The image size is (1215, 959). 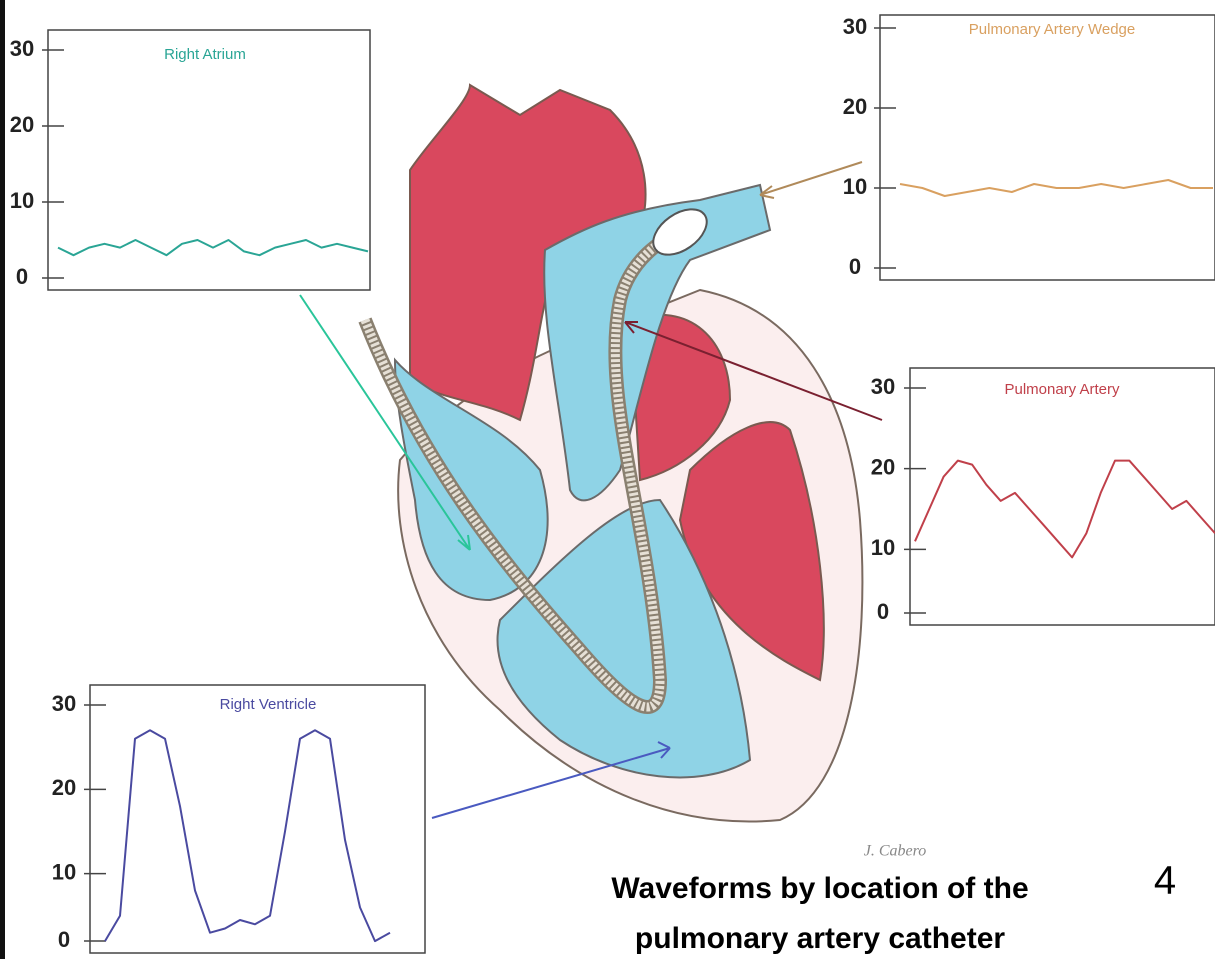 I want to click on chart-title: Right Ventricle, so click(x=268, y=704).